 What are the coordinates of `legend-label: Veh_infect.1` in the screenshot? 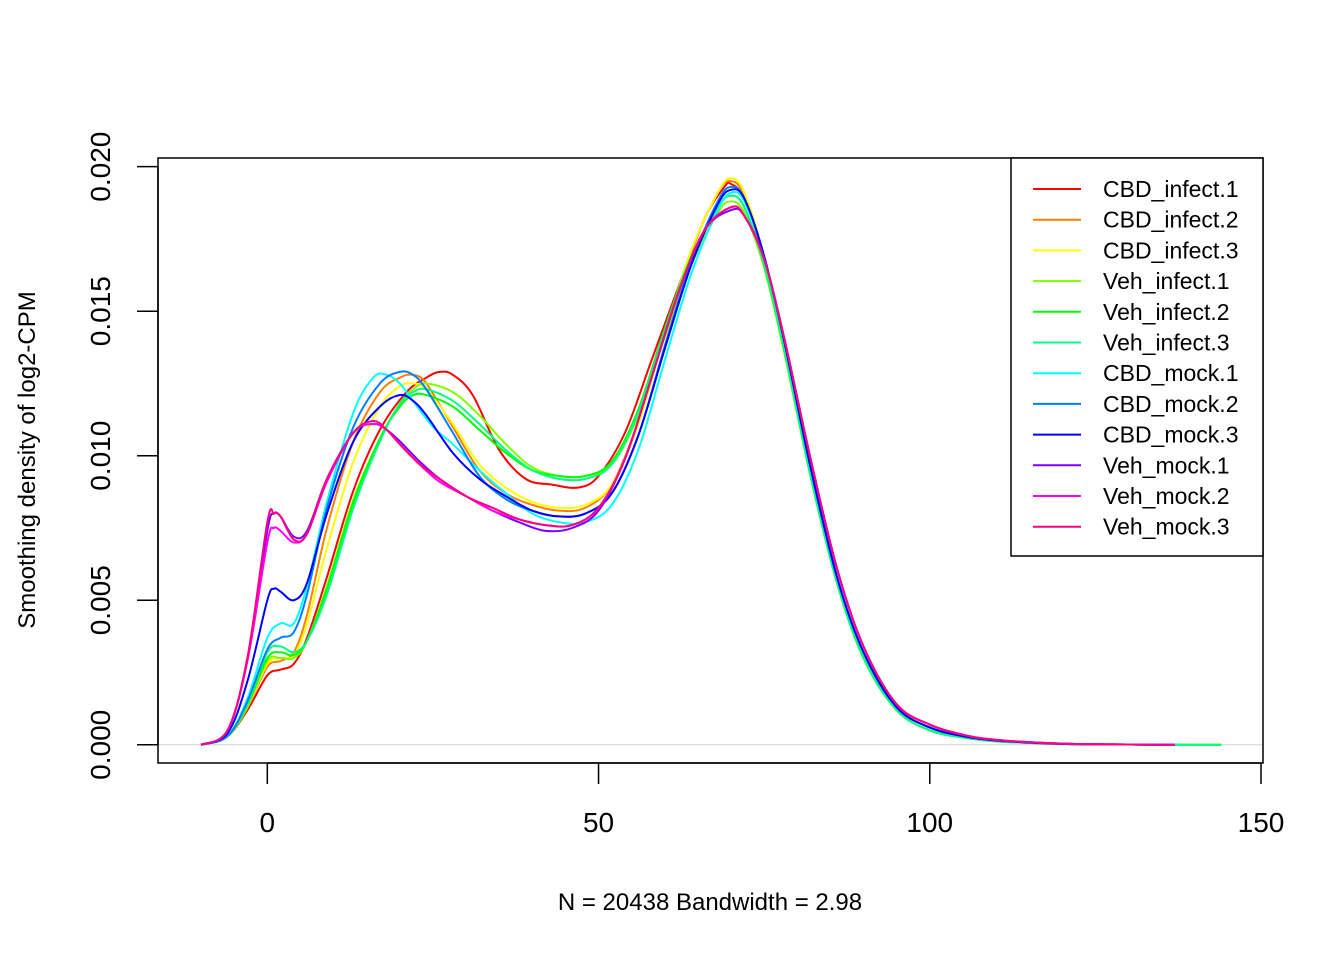 It's located at (1166, 281).